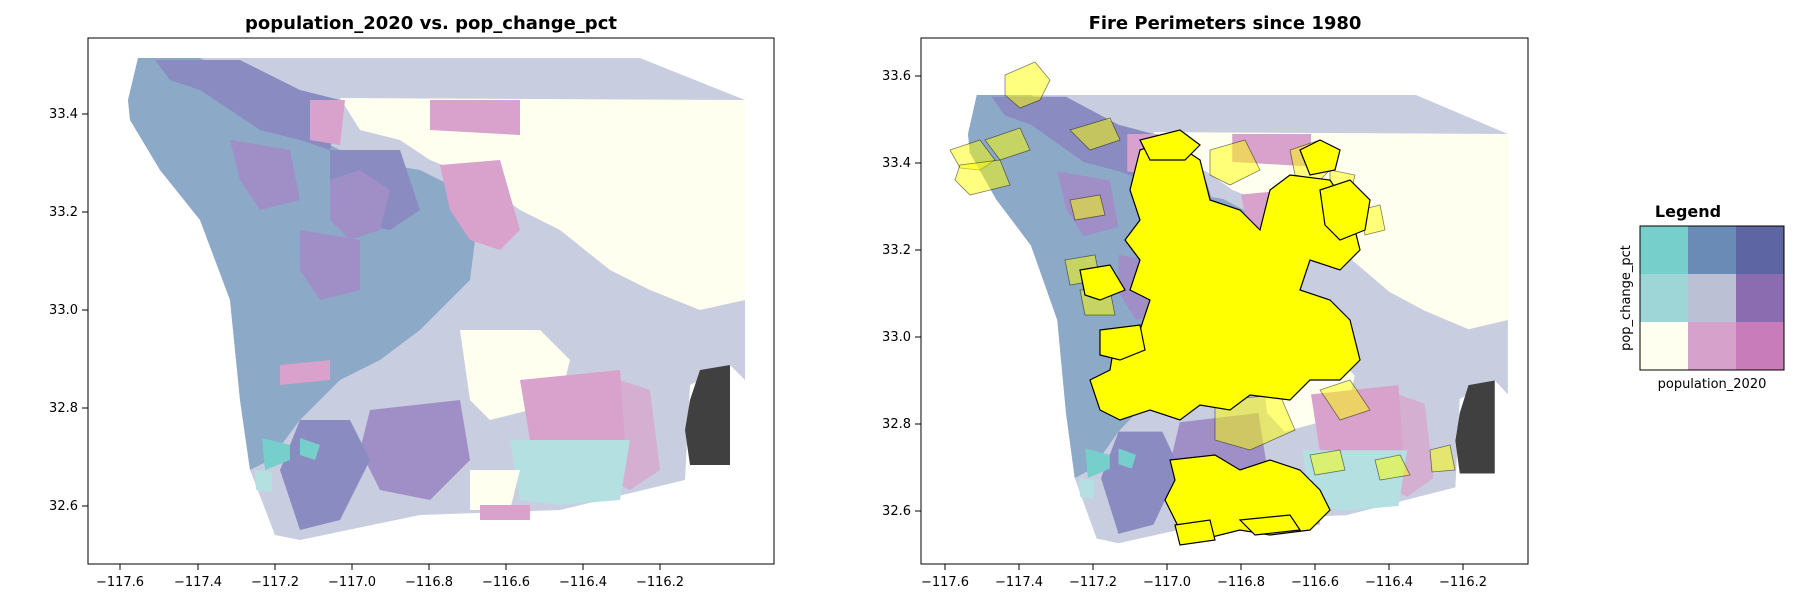  Describe the element at coordinates (1712, 384) in the screenshot. I see `legend-xlabel: population_2020` at that location.